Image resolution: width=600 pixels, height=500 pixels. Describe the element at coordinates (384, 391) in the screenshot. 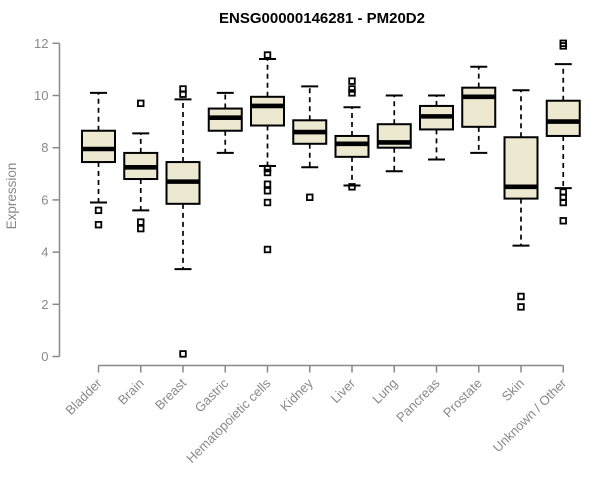

I see `x-tick-label: Lung` at that location.